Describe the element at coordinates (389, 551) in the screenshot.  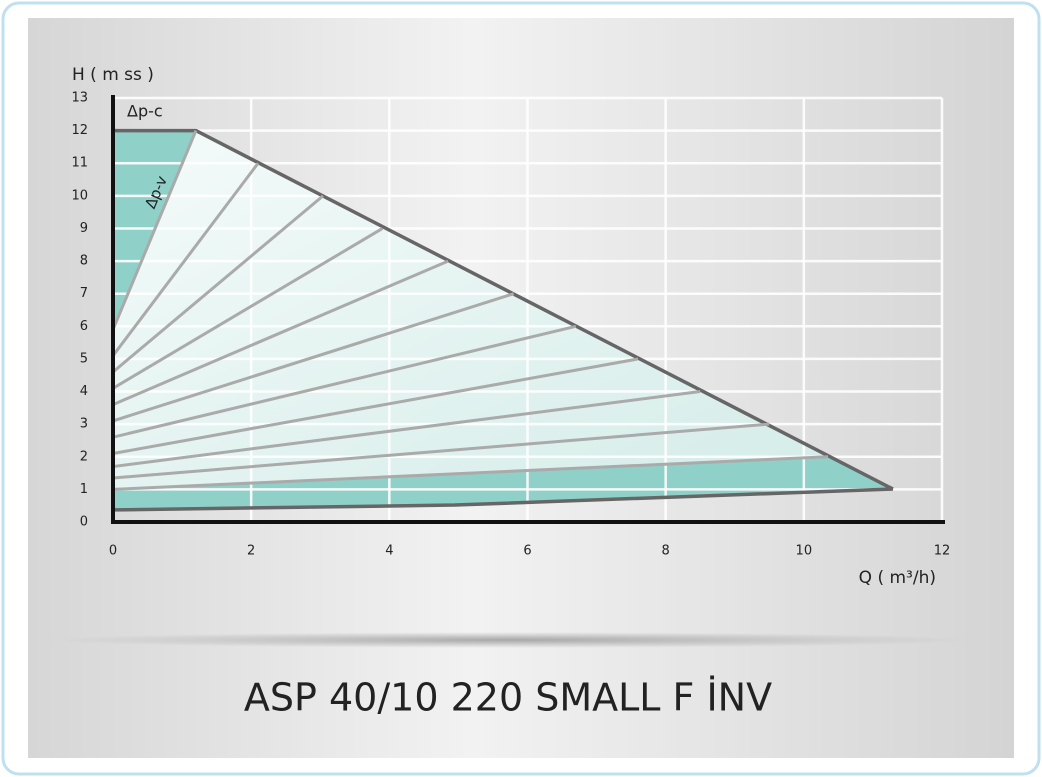
I see `x-tick-label: 4` at that location.